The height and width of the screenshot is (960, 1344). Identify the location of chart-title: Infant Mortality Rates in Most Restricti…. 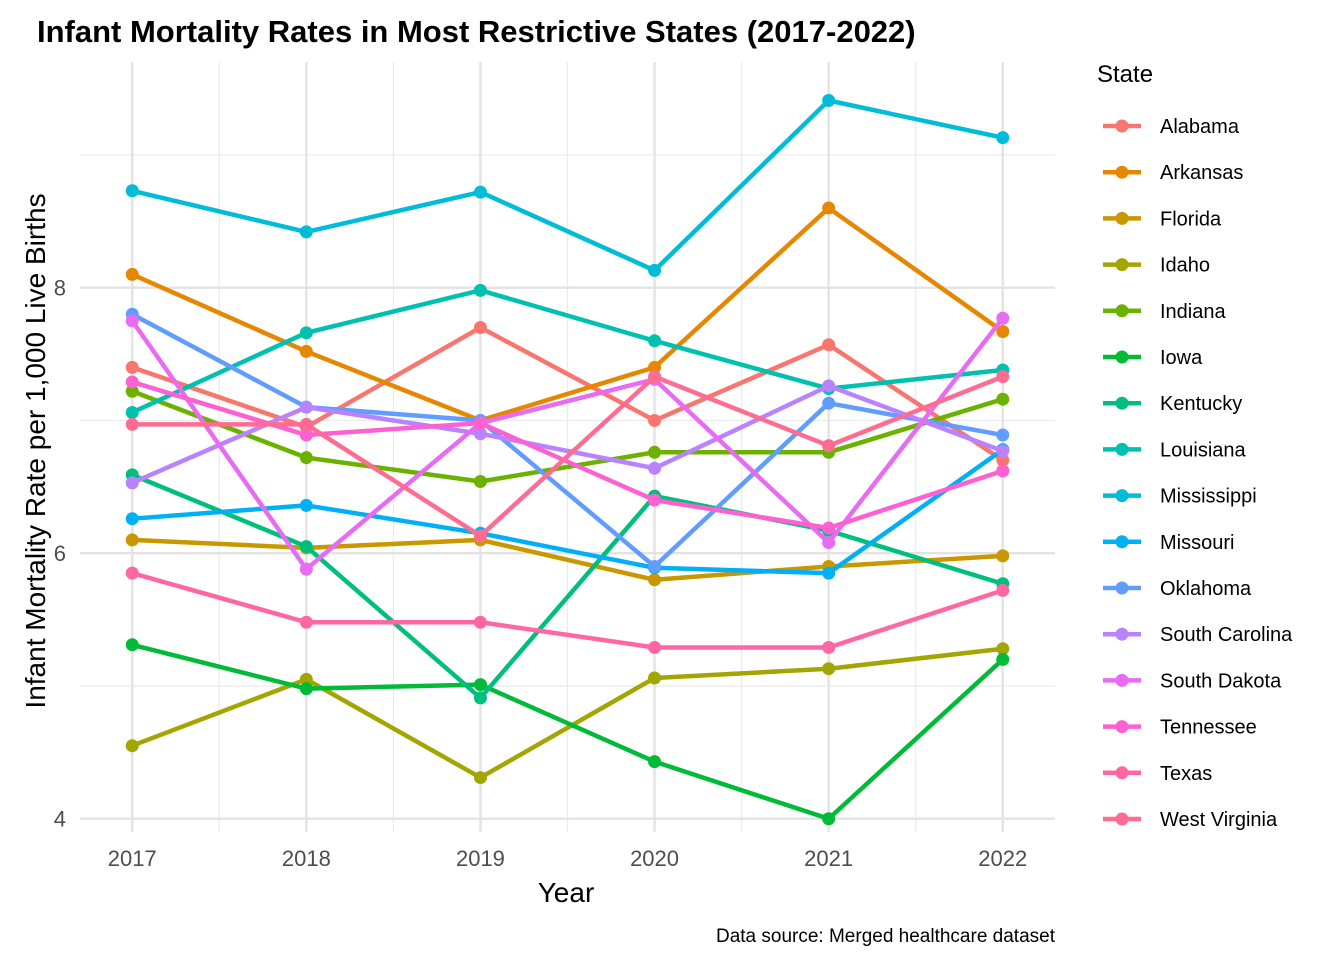
(476, 31).